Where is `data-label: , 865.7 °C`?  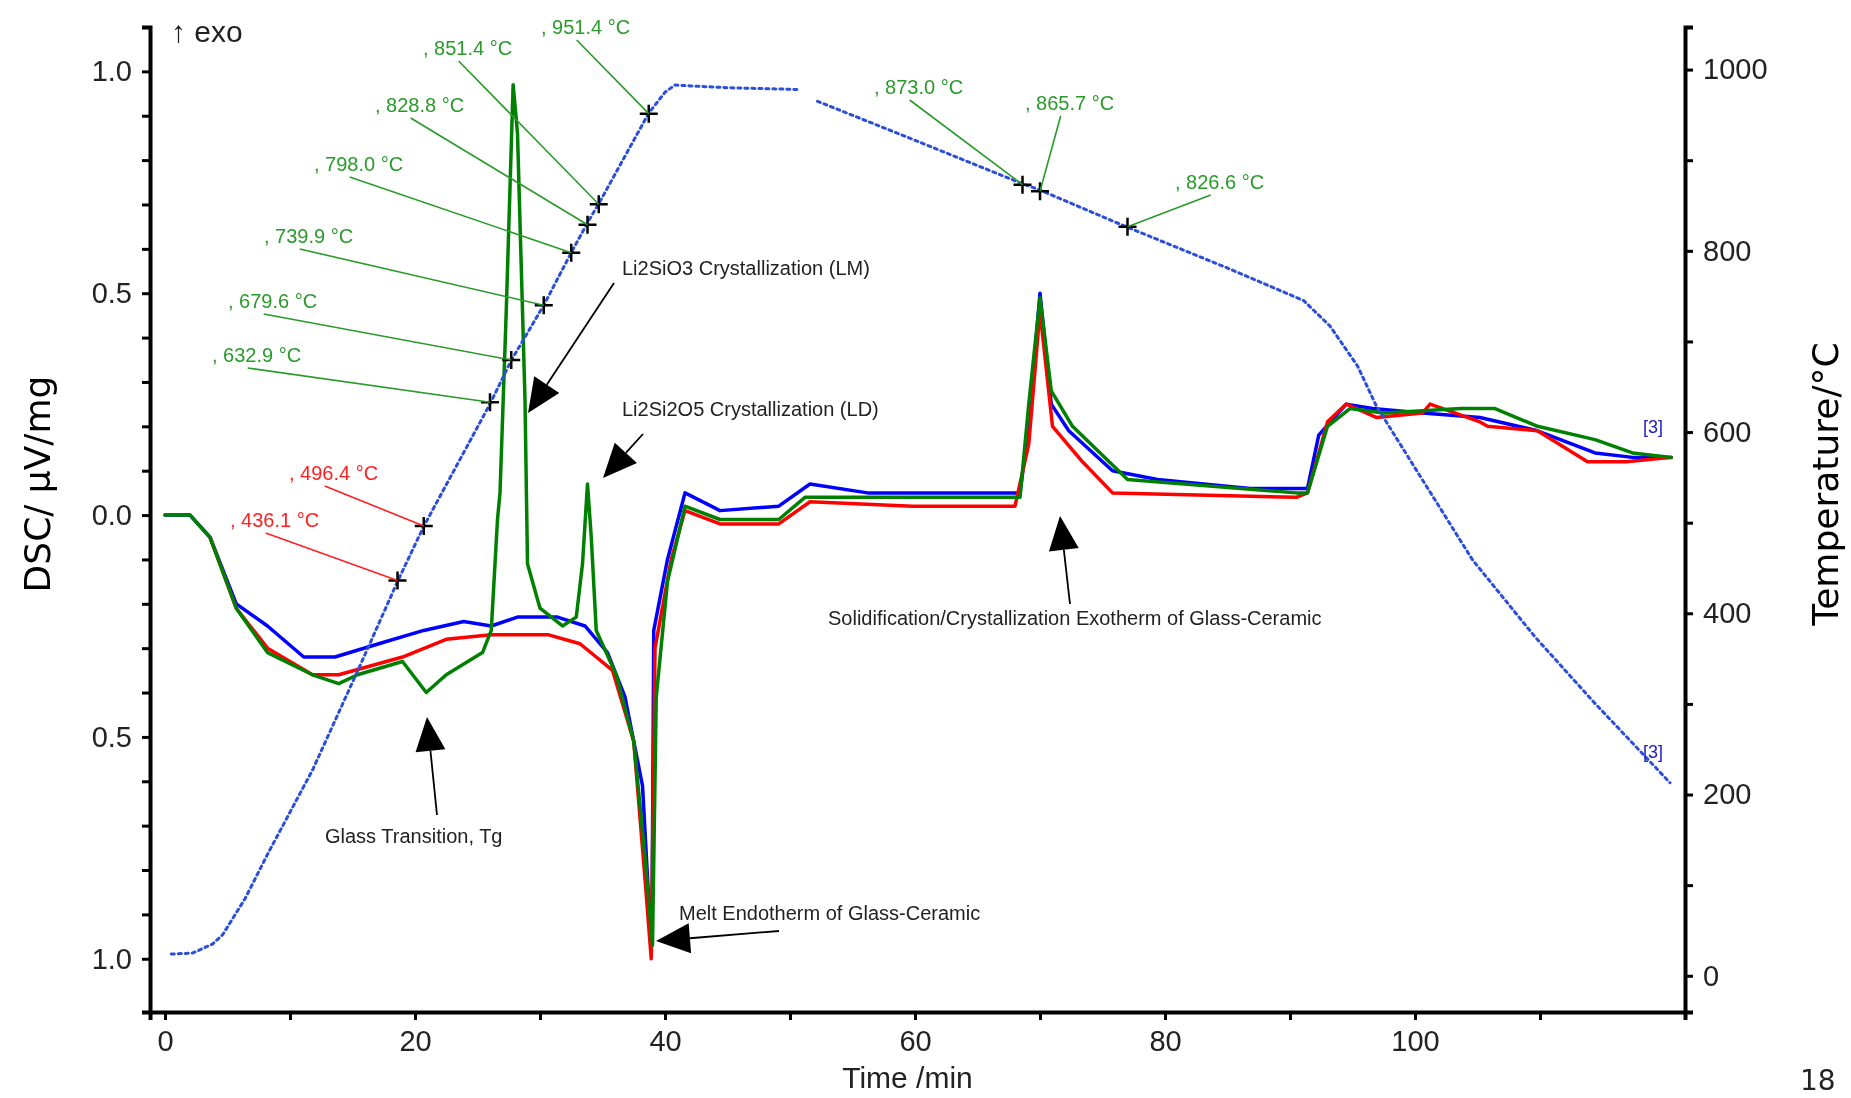
data-label: , 865.7 °C is located at coordinates (1070, 103).